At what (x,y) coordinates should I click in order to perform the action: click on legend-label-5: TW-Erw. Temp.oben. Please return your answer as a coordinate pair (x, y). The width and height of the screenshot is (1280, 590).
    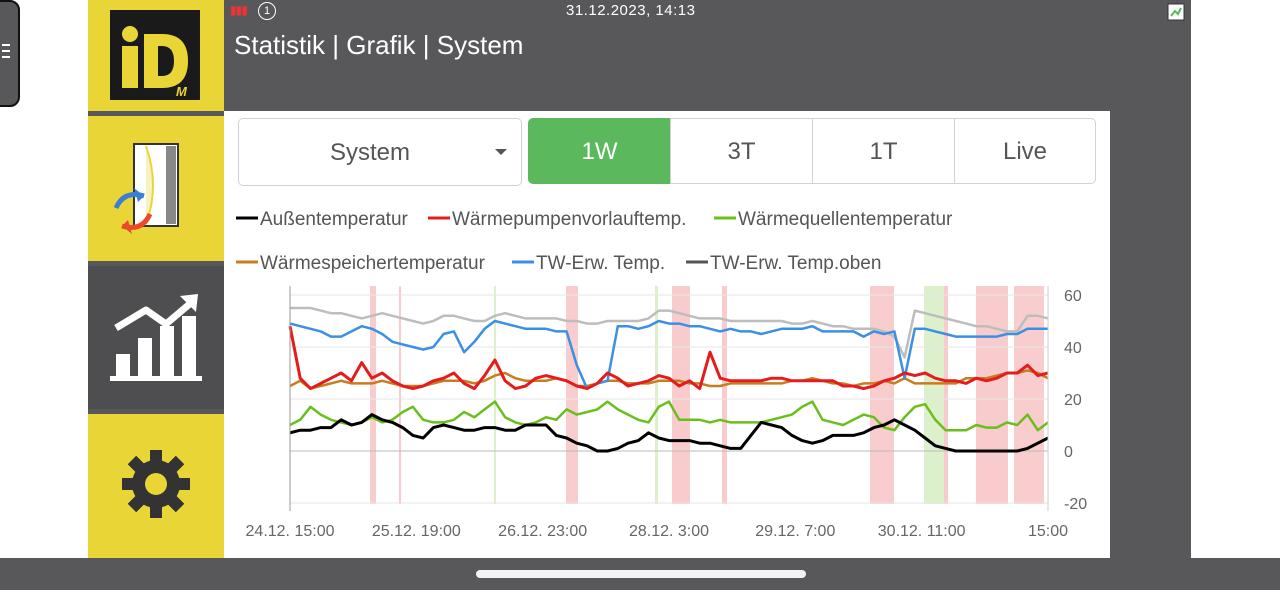
    Looking at the image, I should click on (795, 263).